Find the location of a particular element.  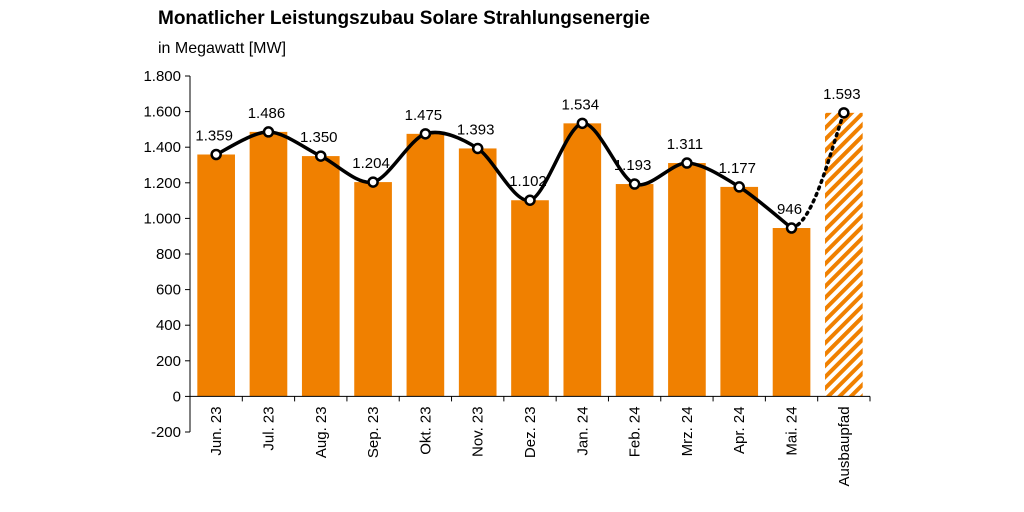

data-label: 1.393 is located at coordinates (476, 129).